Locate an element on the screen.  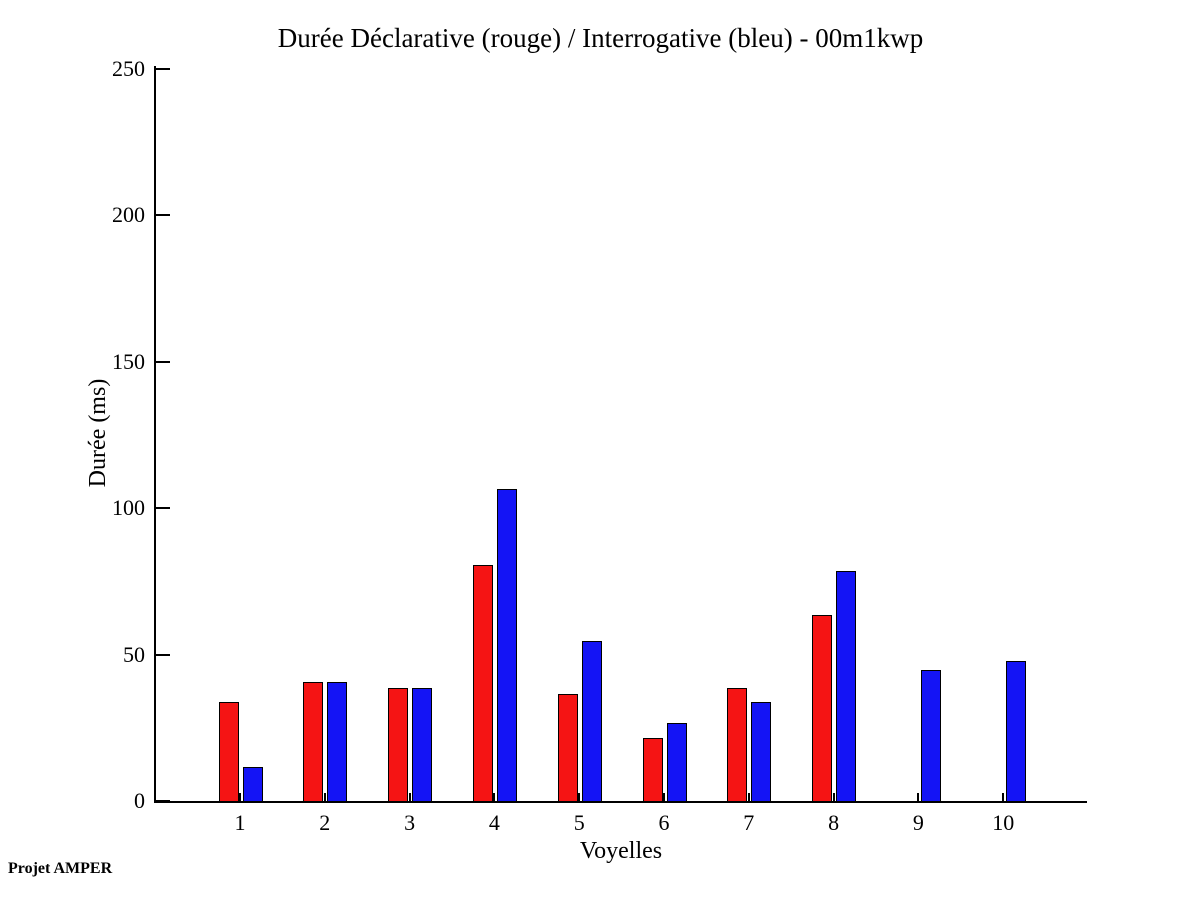
bar-déclarative-6 is located at coordinates (652, 770).